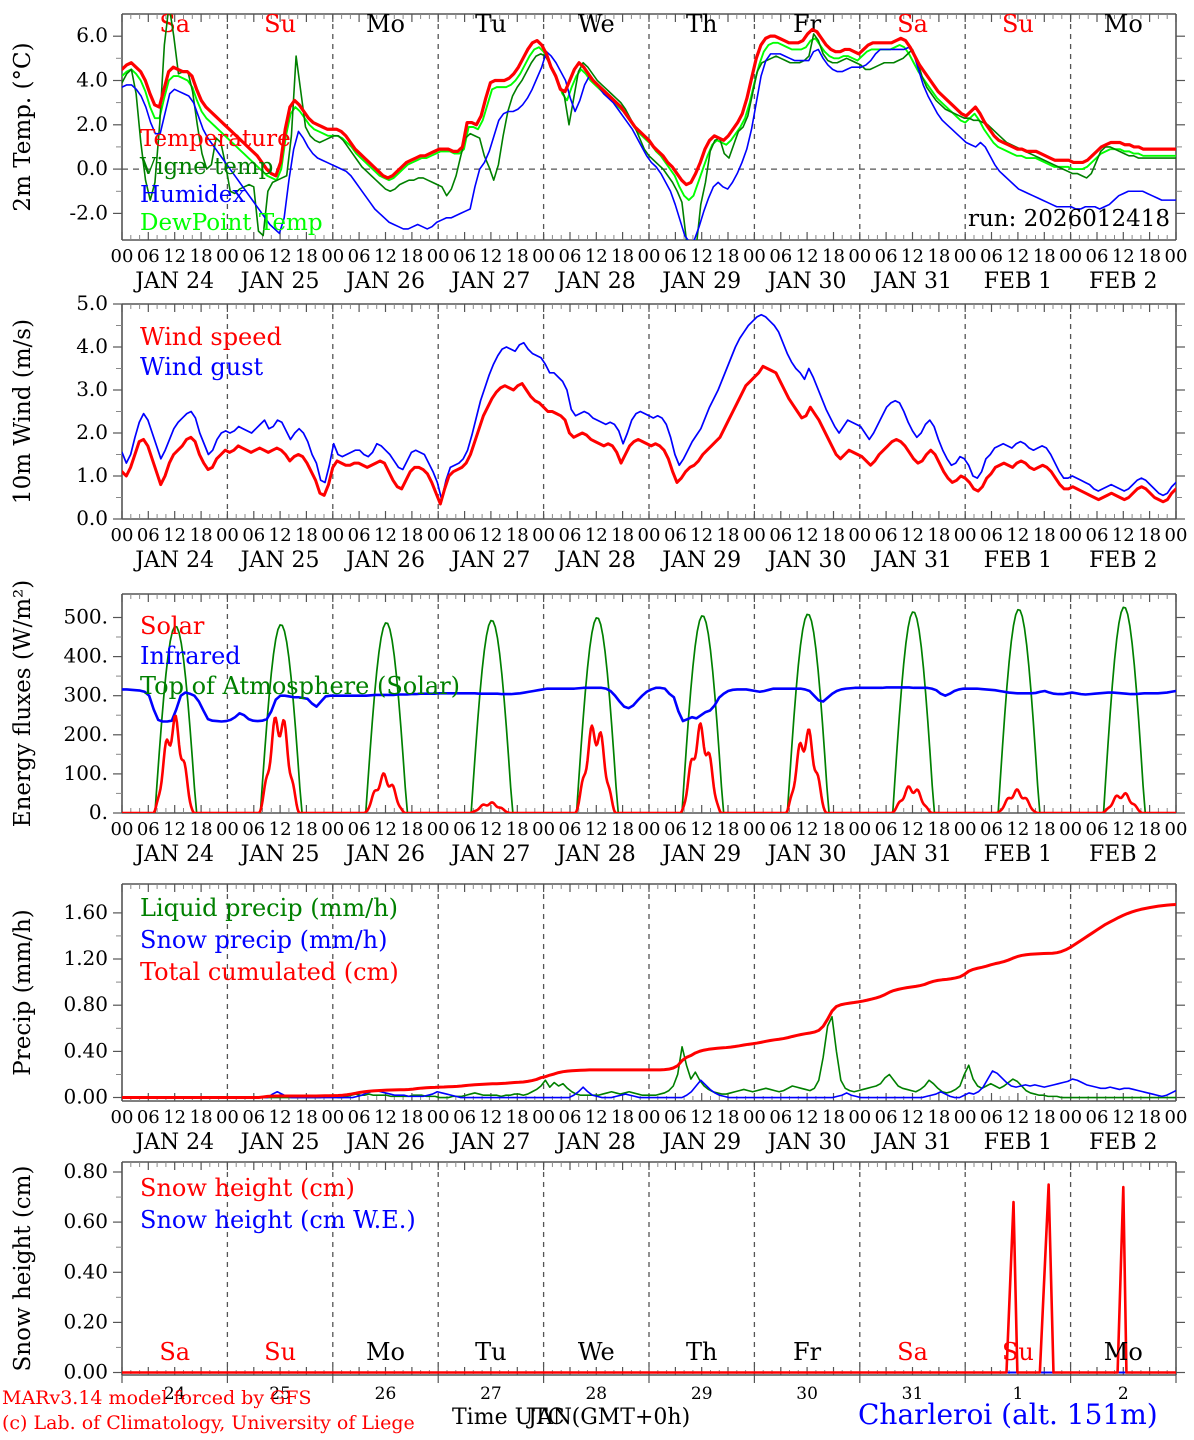 This screenshot has height=1440, width=1194. Describe the element at coordinates (280, 1394) in the screenshot. I see `x-day-number: 25` at that location.